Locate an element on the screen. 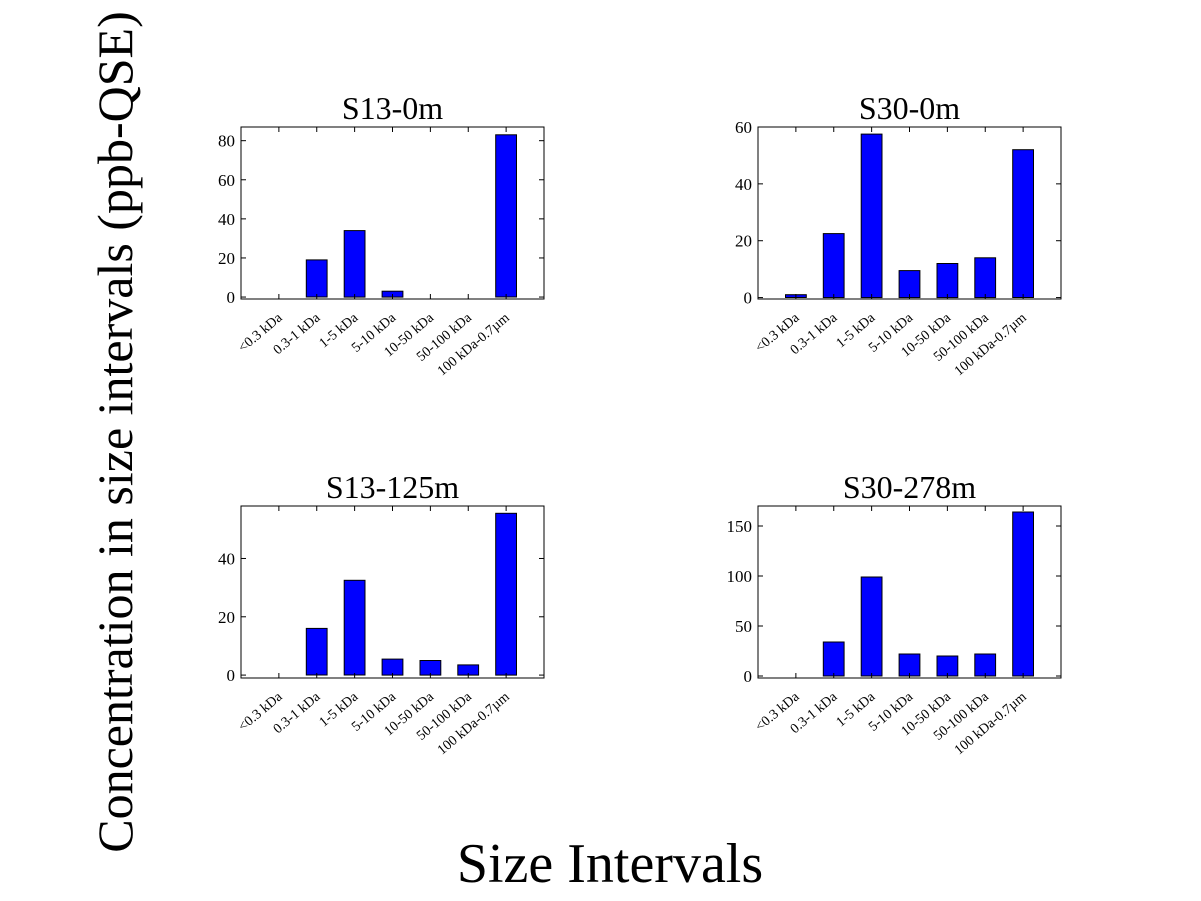 This screenshot has width=1201, height=901. chart-title: S30-278m is located at coordinates (909, 487).